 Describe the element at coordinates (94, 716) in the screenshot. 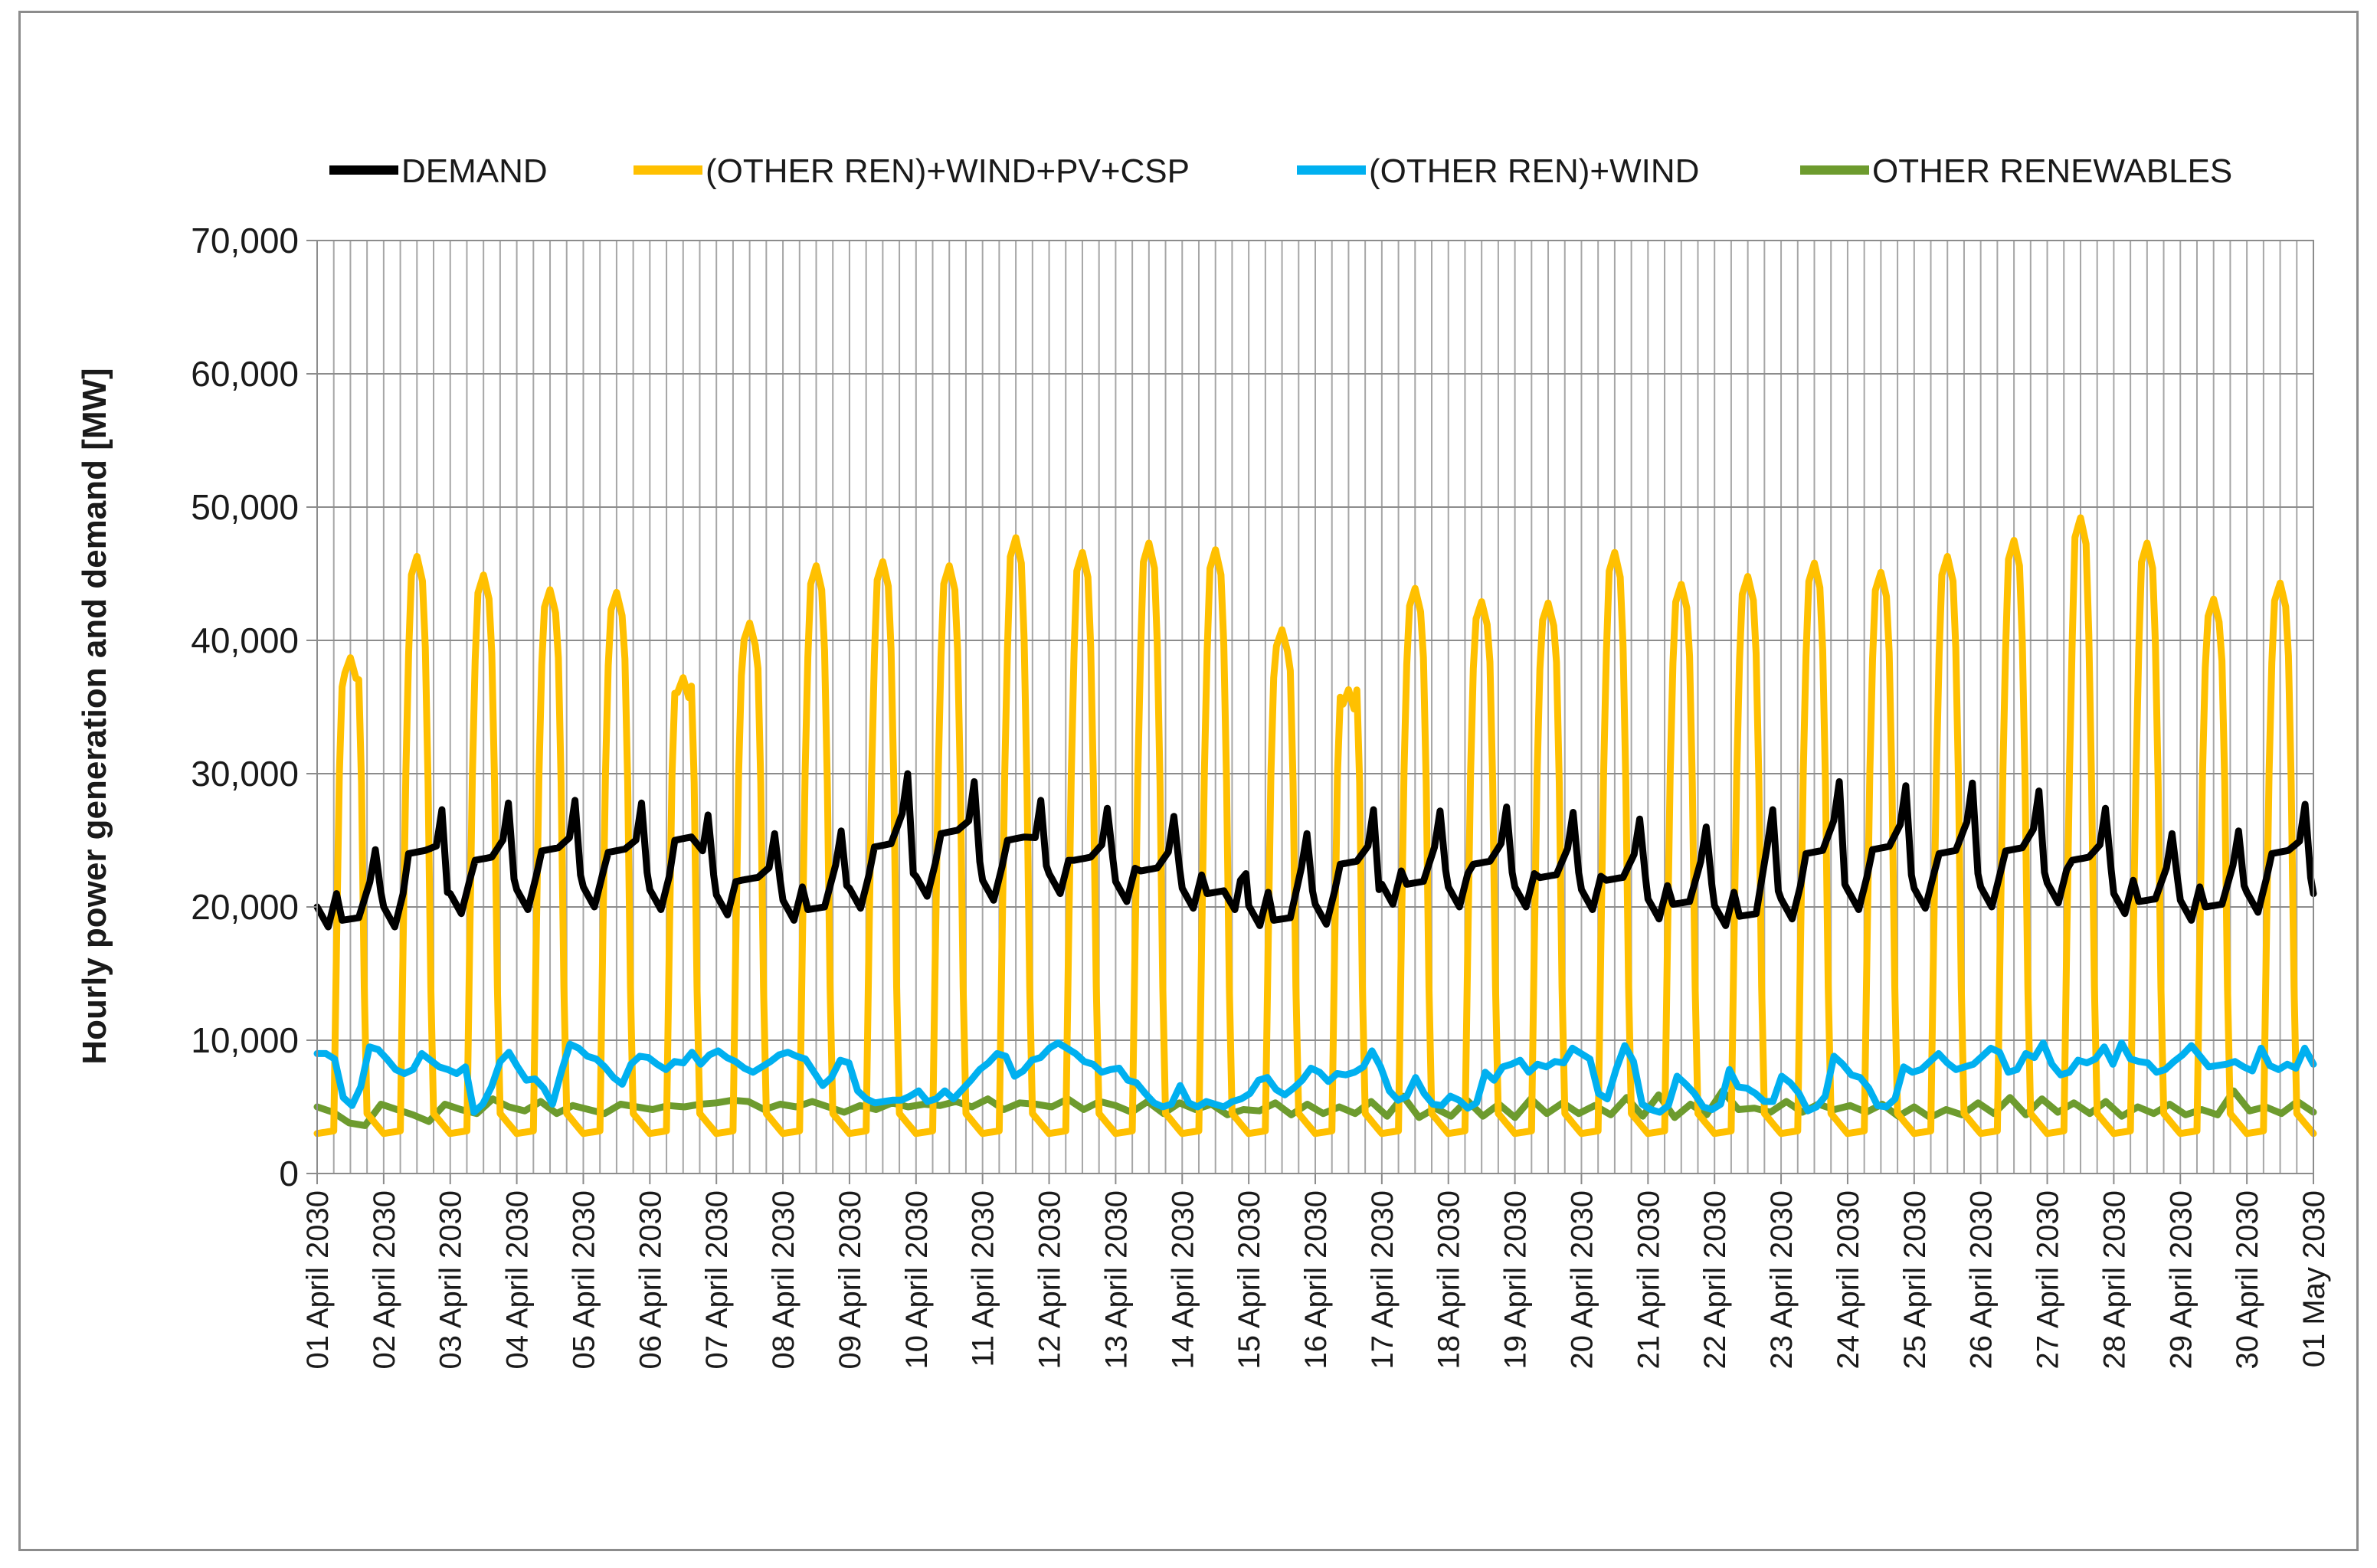

I see `y-axis-label: Hourly power generation and demand [MW]` at that location.